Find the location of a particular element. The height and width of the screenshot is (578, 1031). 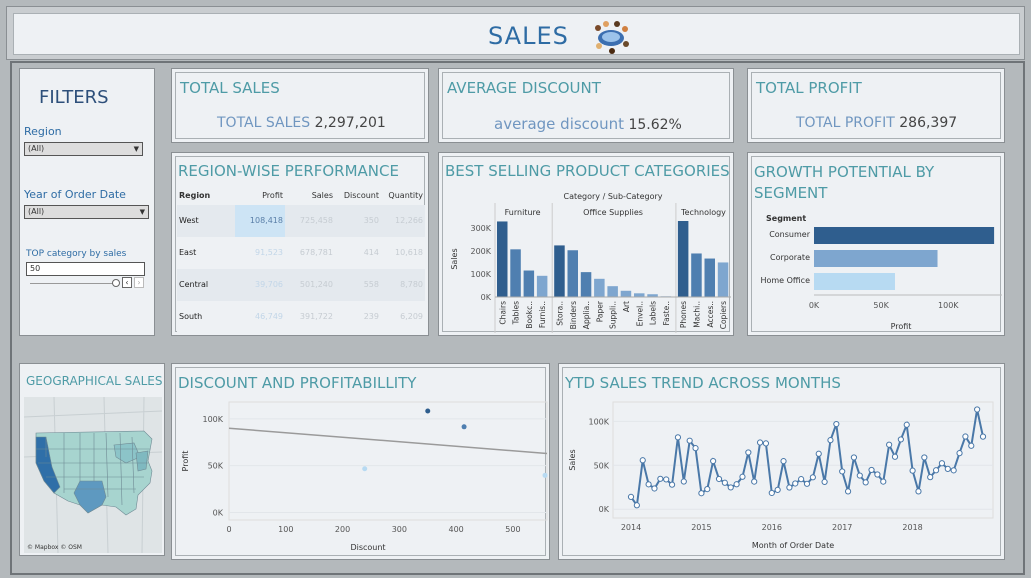

table-row: West 108,418 725,458 350 12,266 is located at coordinates (301, 221).